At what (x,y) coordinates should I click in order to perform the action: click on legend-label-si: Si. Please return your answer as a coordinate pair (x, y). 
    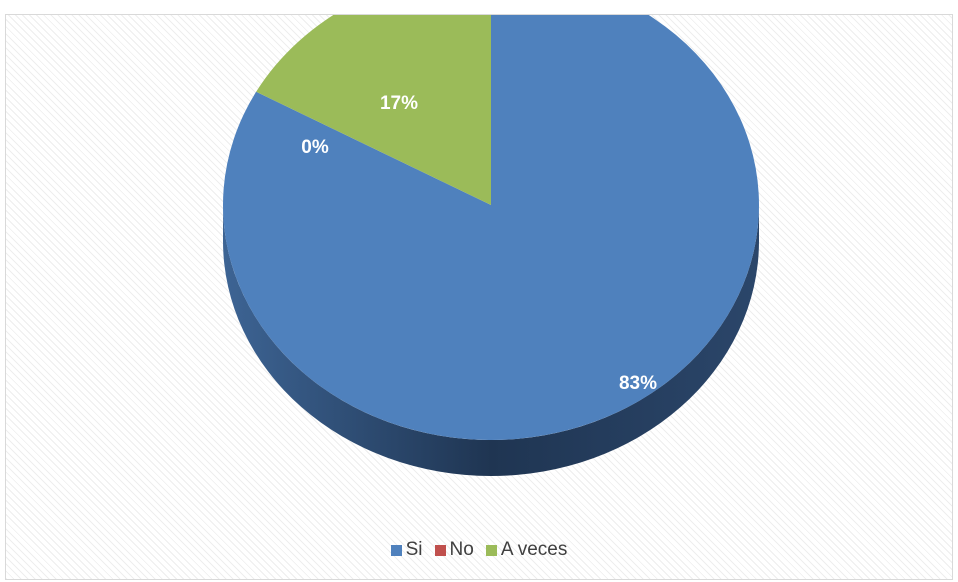
    Looking at the image, I should click on (414, 549).